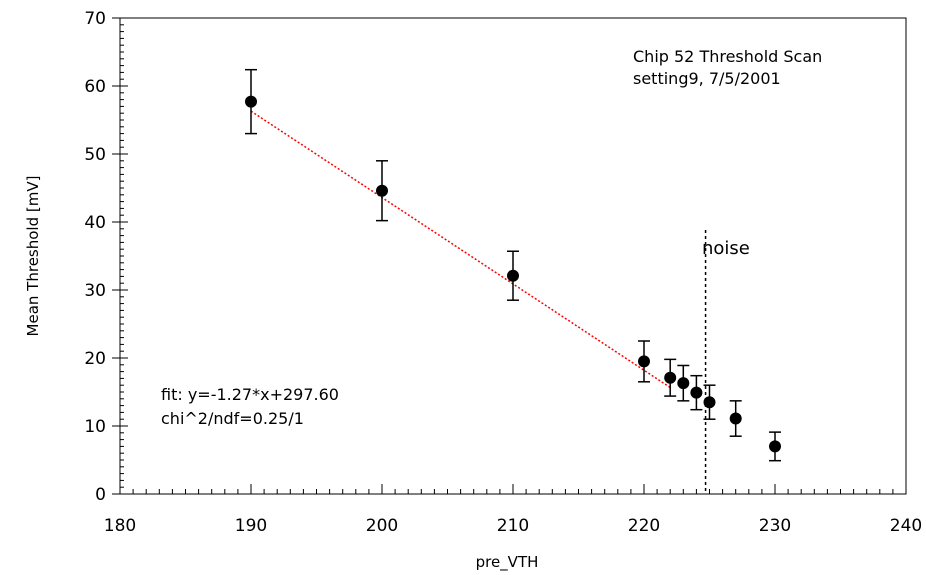  Describe the element at coordinates (513, 510) in the screenshot. I see `x-axis-ticks: 180 190 200 210 220 230 240` at that location.